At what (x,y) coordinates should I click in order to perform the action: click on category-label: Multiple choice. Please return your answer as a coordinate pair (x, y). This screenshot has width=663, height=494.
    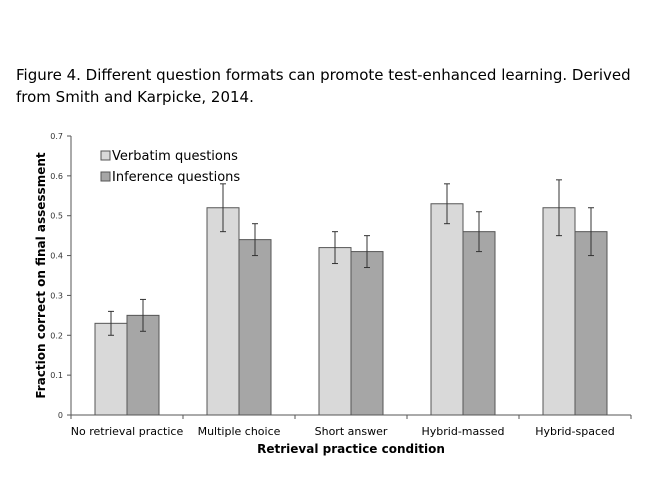
    Looking at the image, I should click on (239, 431).